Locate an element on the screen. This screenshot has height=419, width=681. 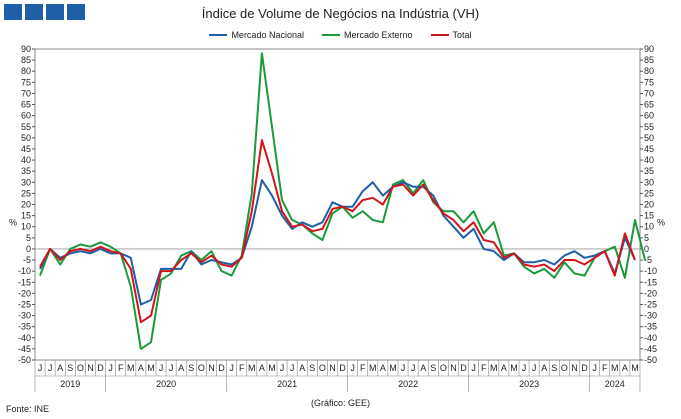
y-tick-label-right: -10 is located at coordinates (650, 271).